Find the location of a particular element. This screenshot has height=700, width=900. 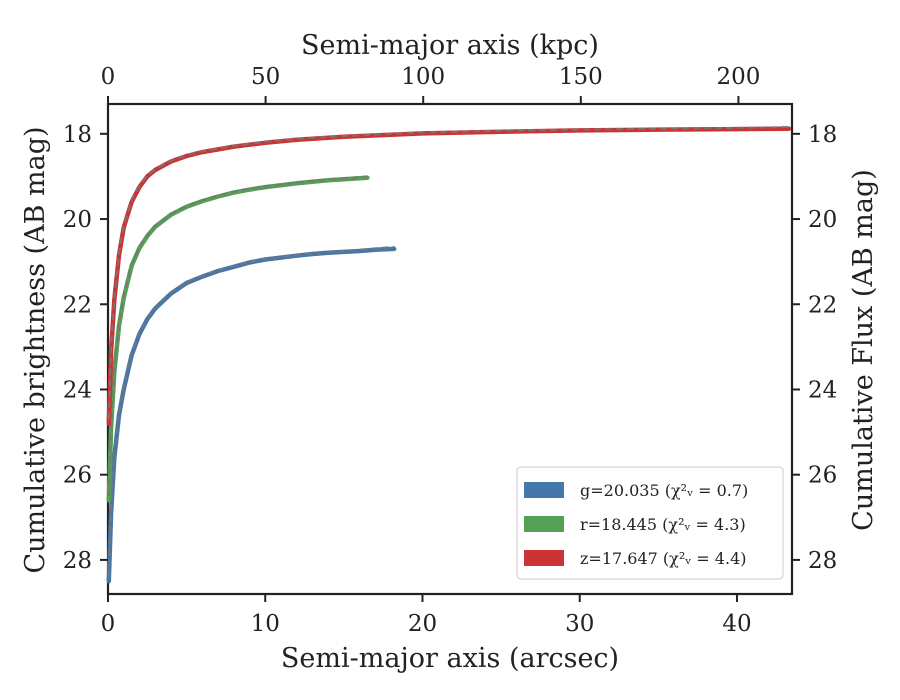

y-tick-label-left: 18 is located at coordinates (77, 135).